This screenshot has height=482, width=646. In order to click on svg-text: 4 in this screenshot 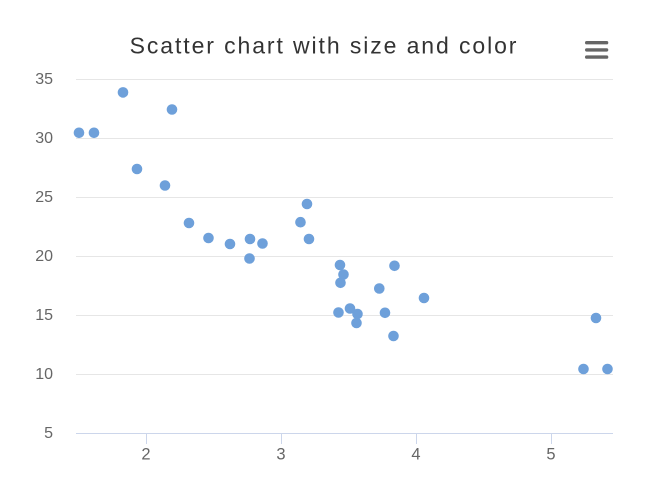, I will do `click(415, 455)`.